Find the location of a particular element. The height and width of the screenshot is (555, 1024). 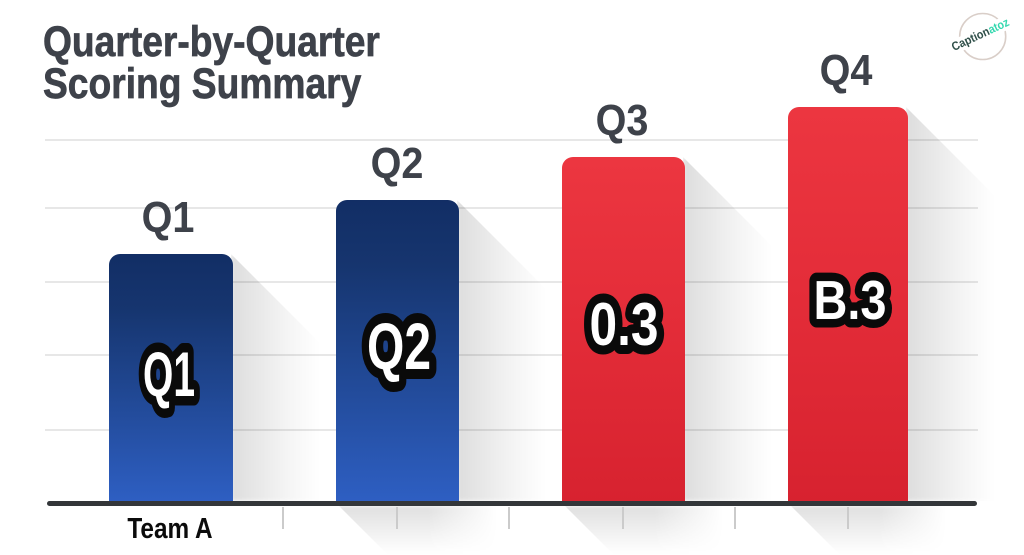

svg-text: Q1 is located at coordinates (169, 375).